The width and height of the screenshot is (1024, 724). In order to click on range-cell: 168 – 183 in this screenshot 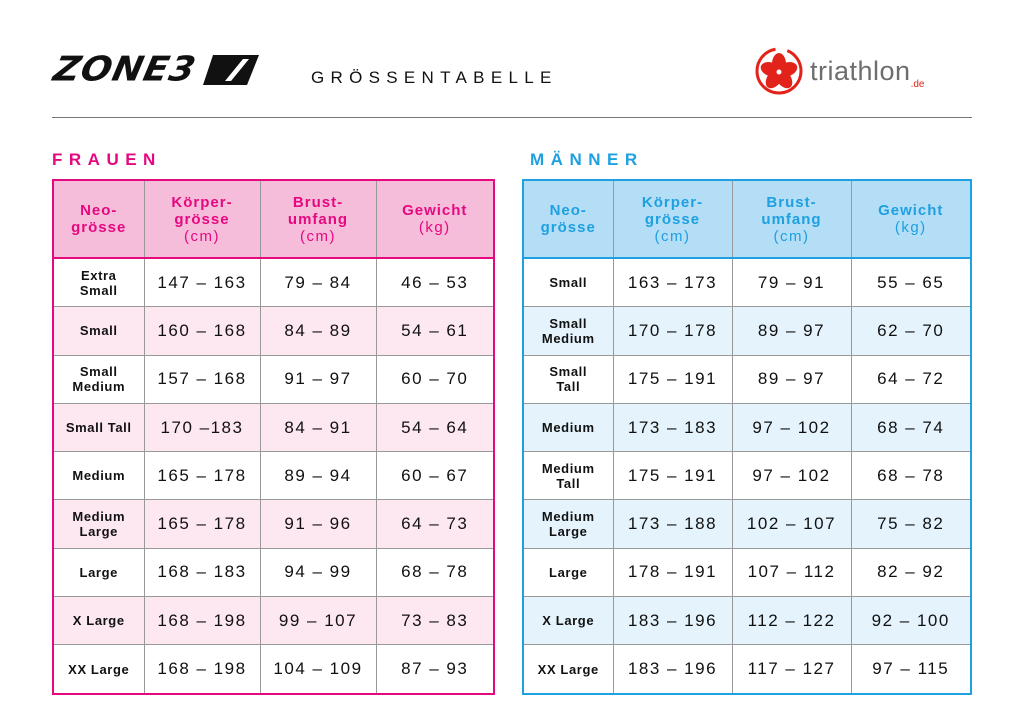, I will do `click(202, 572)`.